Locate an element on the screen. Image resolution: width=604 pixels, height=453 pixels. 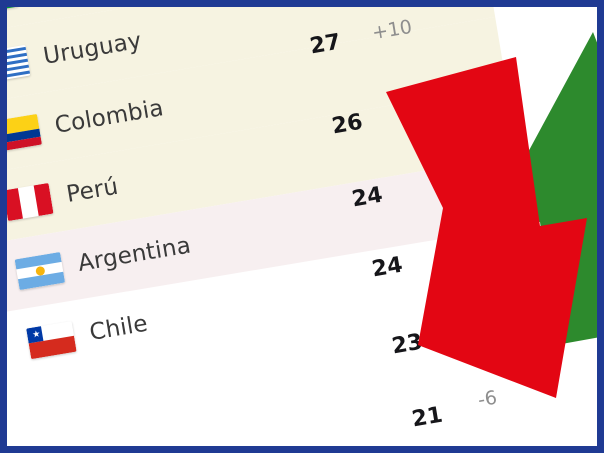
score-delta: +10 is located at coordinates (392, 30).